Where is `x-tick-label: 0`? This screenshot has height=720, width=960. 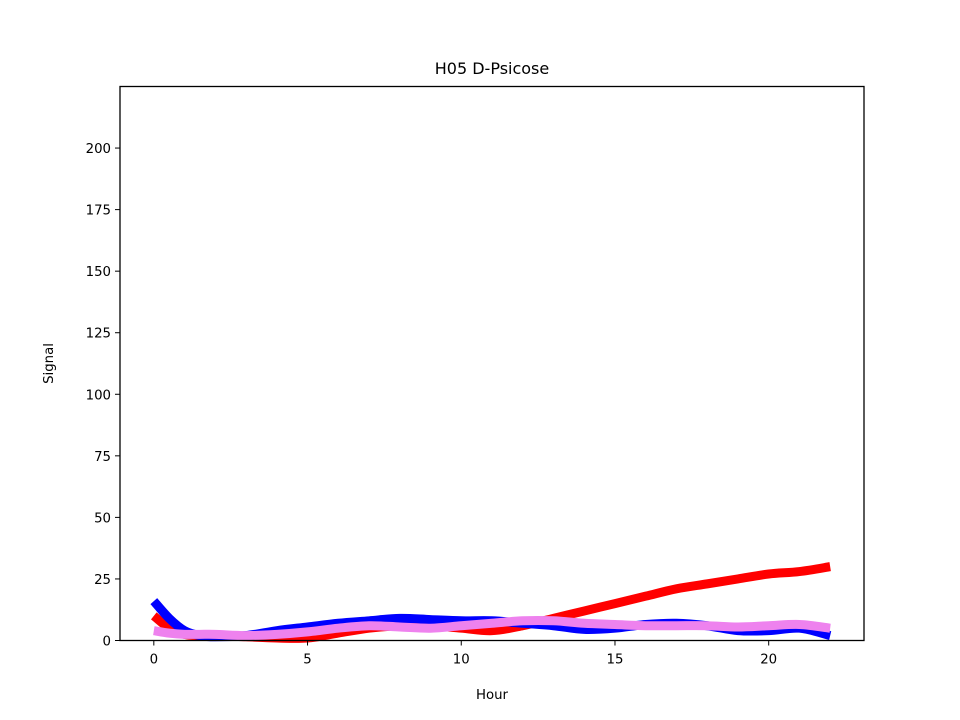 x-tick-label: 0 is located at coordinates (154, 660).